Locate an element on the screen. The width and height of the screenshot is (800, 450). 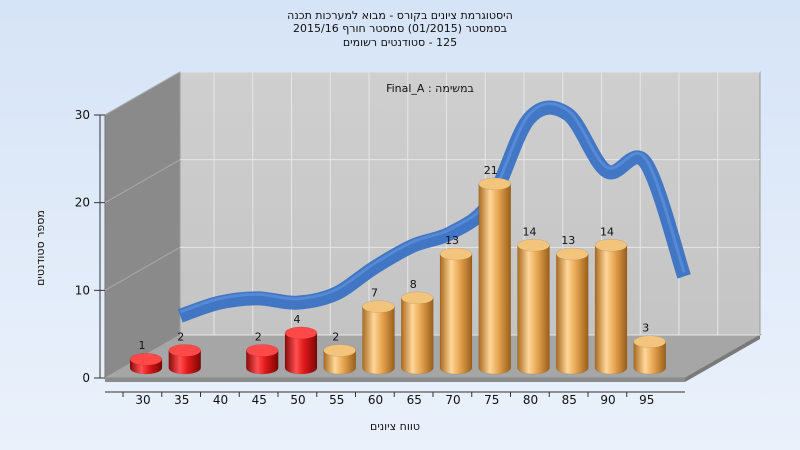
x-tick-label: 55 is located at coordinates (336, 400).